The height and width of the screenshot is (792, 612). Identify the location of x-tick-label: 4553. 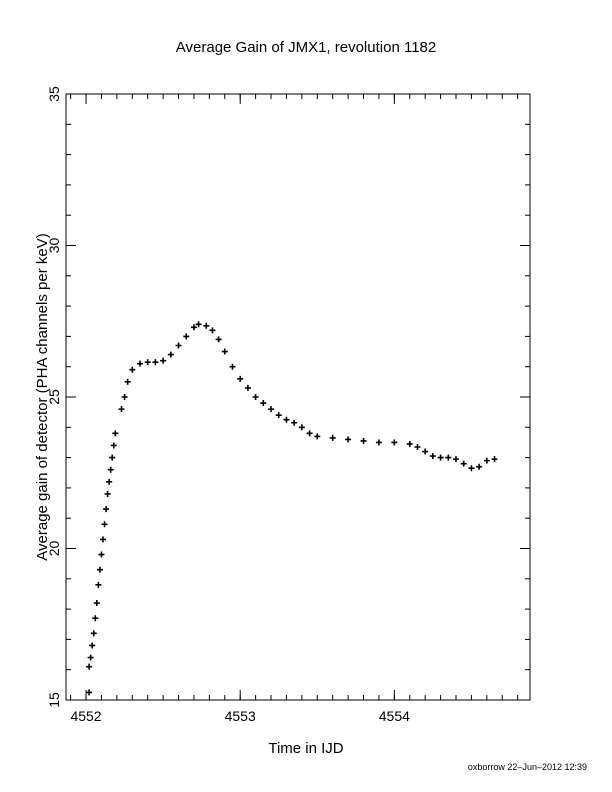
(240, 716).